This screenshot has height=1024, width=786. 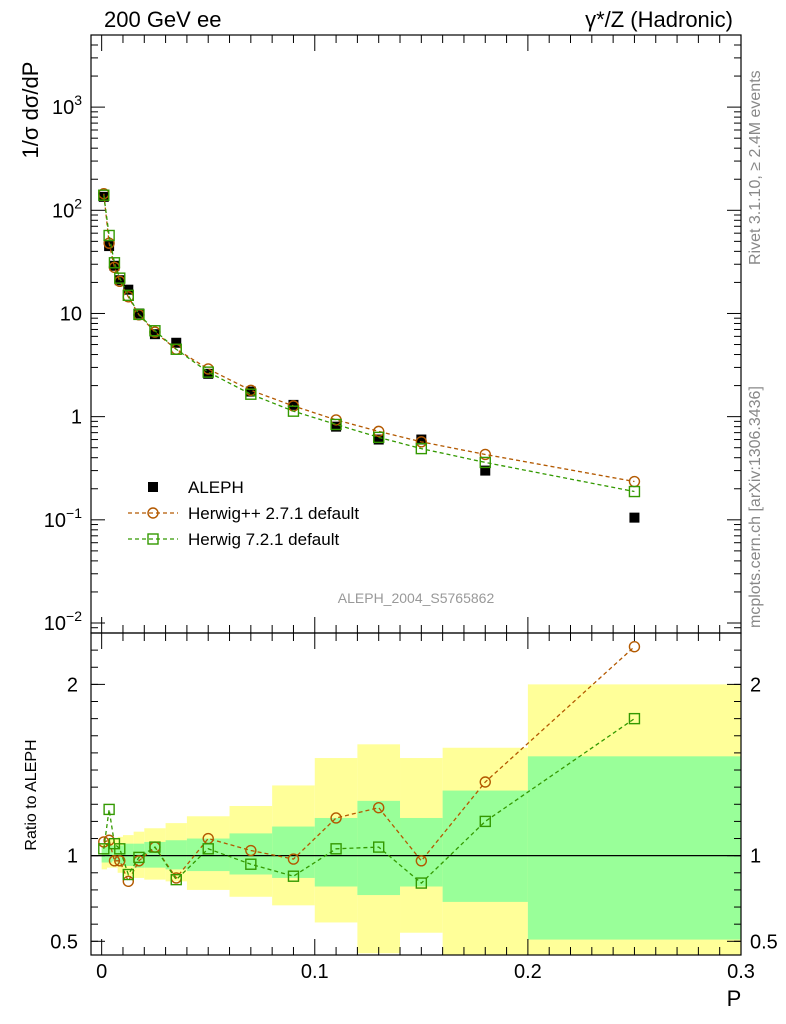 I want to click on main-y-tick-label: 10², so click(x=67, y=208).